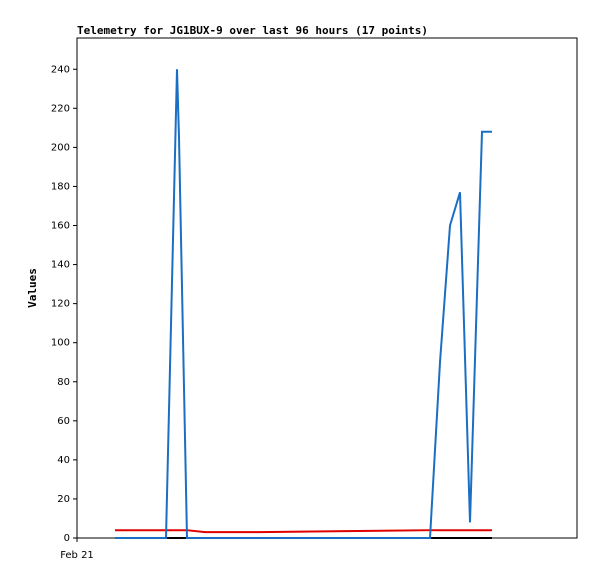  What do you see at coordinates (60, 186) in the screenshot?
I see `y-tick-label: 180` at bounding box center [60, 186].